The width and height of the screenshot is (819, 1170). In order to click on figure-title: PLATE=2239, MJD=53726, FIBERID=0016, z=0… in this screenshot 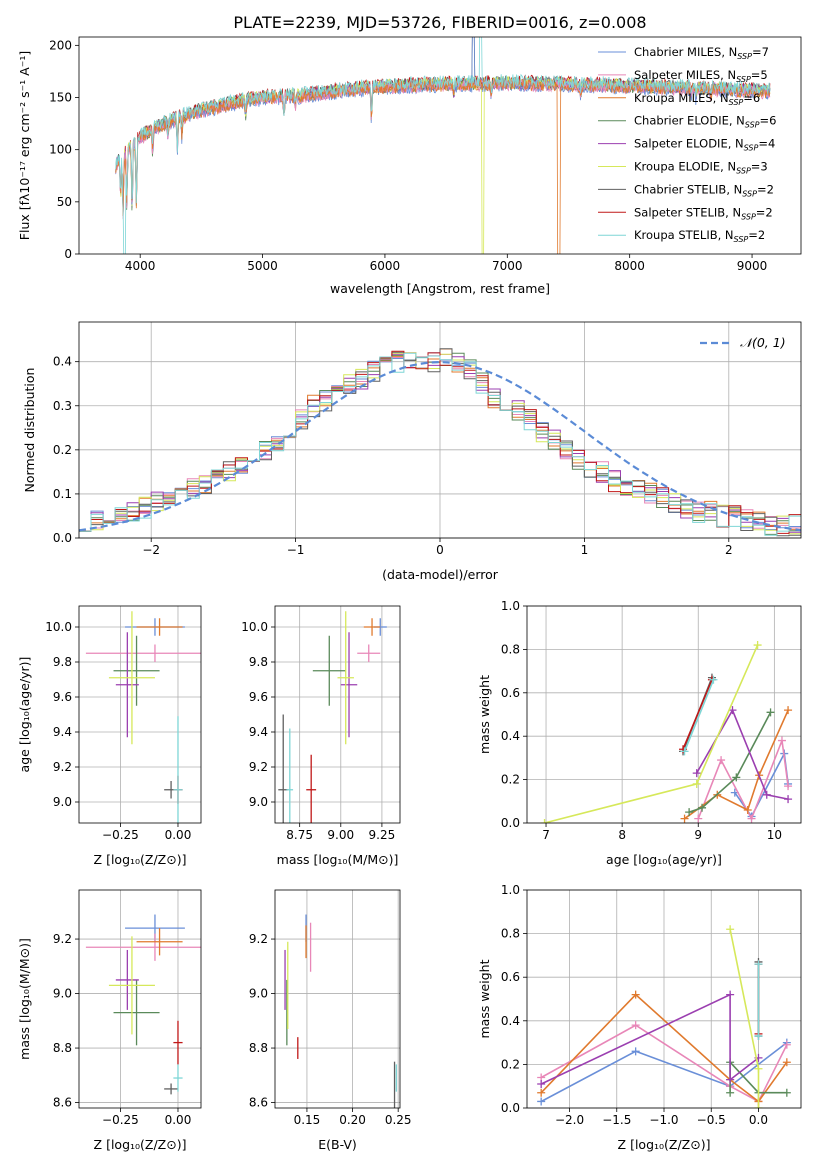, I will do `click(439, 22)`.